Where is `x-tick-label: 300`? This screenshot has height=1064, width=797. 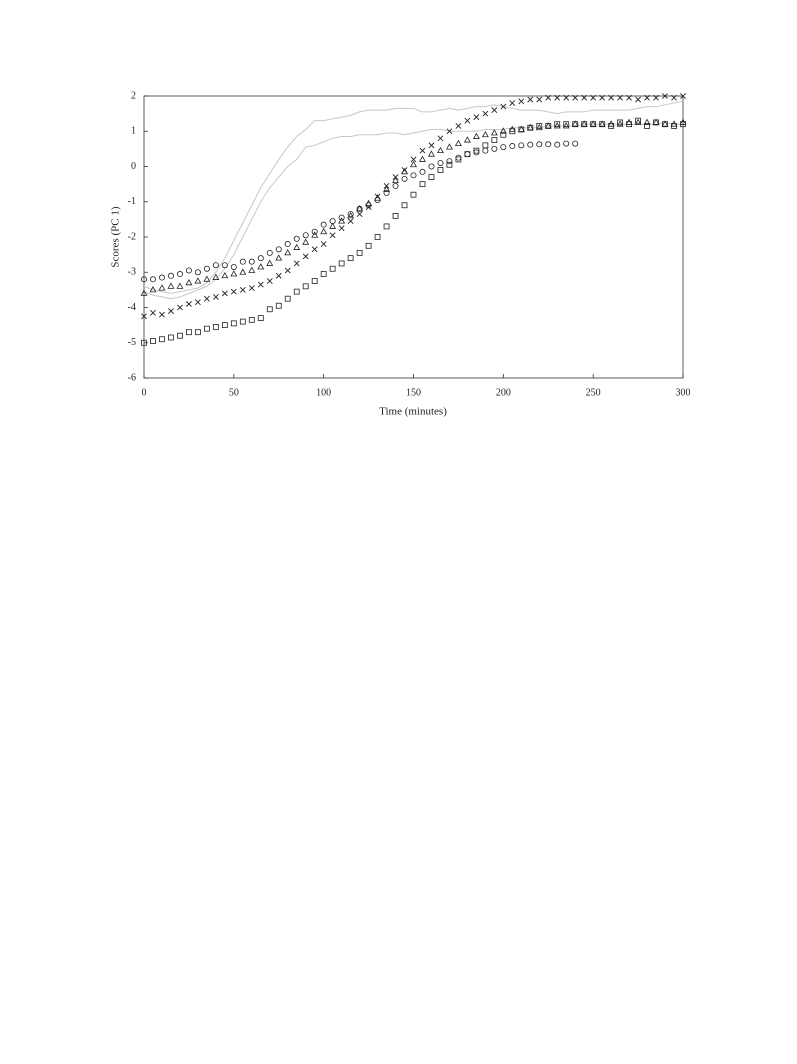 x-tick-label: 300 is located at coordinates (683, 392).